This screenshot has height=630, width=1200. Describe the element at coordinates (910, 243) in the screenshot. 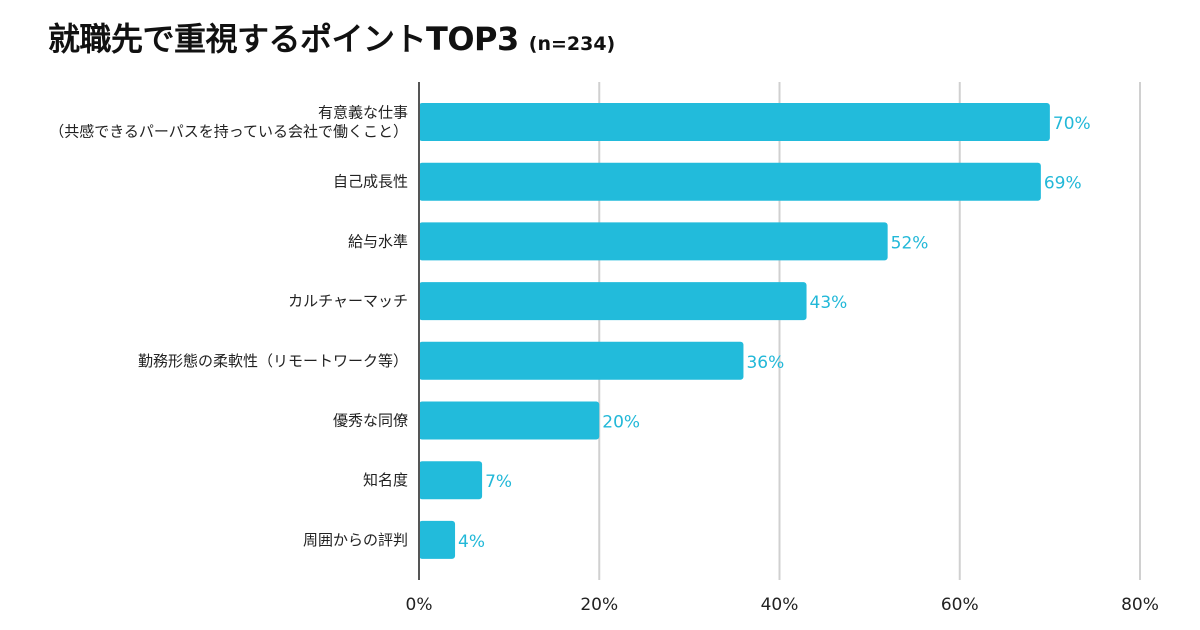

I see `value-label: 52%` at that location.